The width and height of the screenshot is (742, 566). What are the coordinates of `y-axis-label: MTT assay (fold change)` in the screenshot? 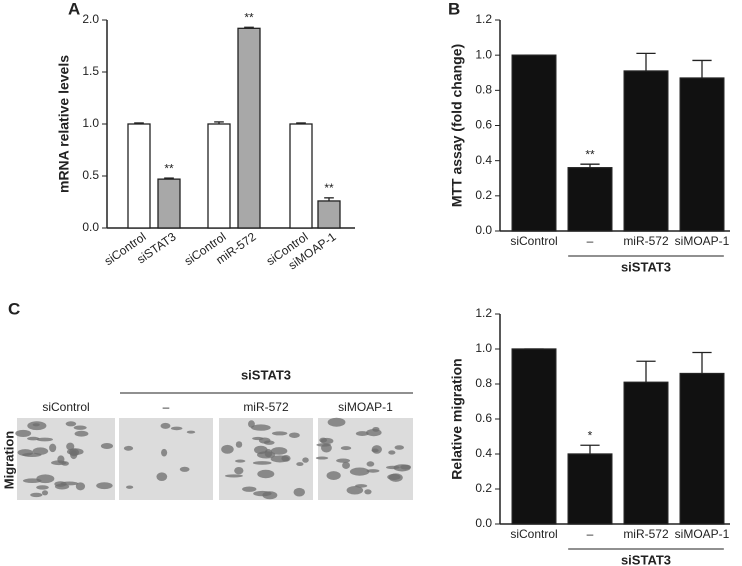 It's located at (457, 125).